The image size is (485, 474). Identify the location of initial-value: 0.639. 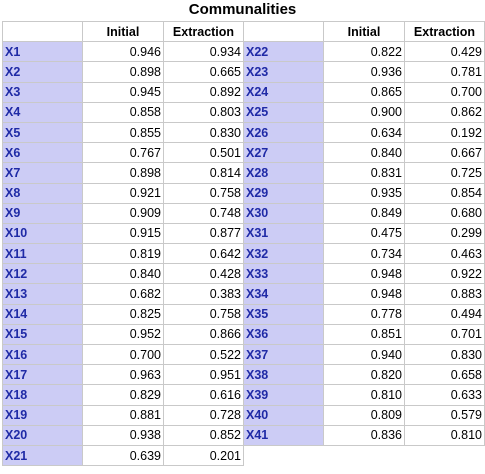
(123, 455).